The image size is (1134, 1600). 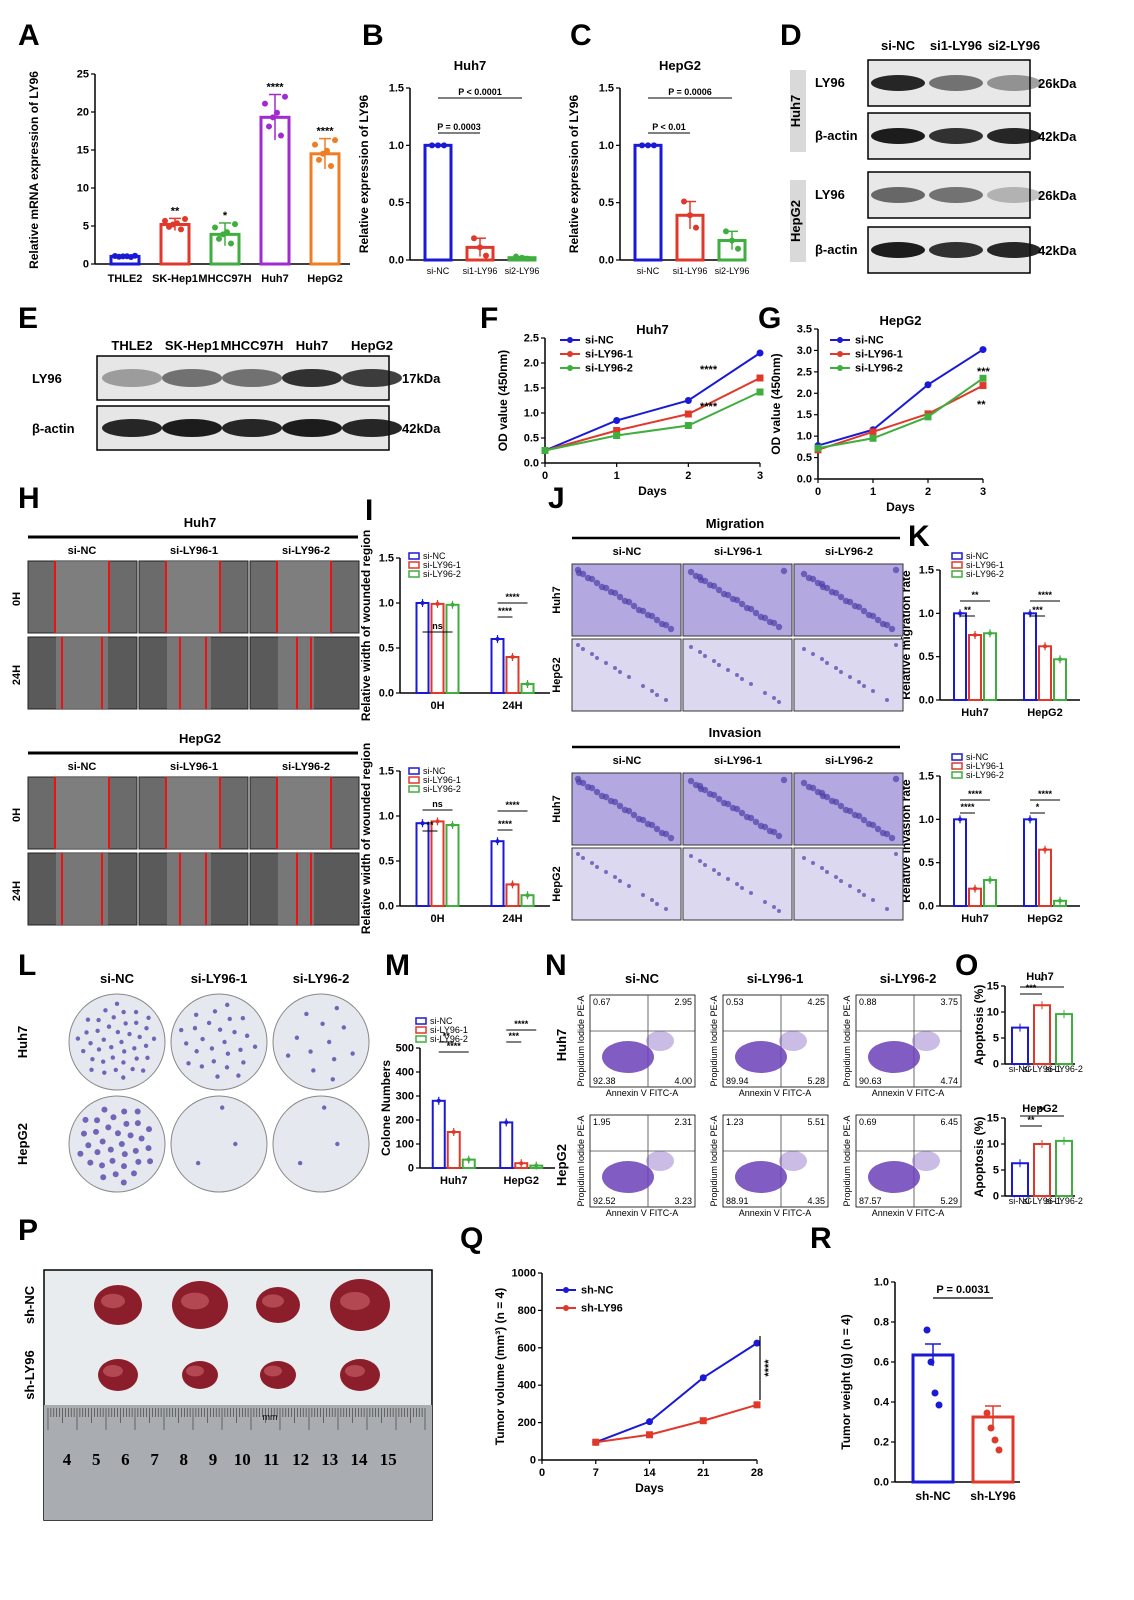 What do you see at coordinates (599, 341) in the screenshot?
I see `chart-f-legend-label: si-NC` at bounding box center [599, 341].